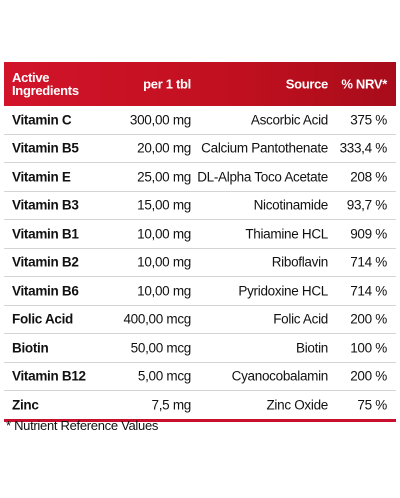 The image size is (400, 498). Describe the element at coordinates (200, 348) in the screenshot. I see `table-row: Biotin 50,00 mcg Biotin 100 %` at that location.